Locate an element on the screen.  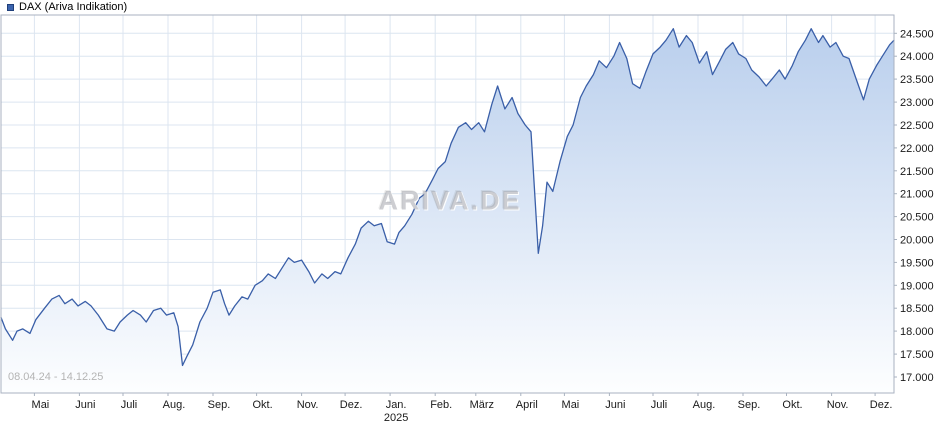
y-tick-label: 18.000 is located at coordinates (917, 332).